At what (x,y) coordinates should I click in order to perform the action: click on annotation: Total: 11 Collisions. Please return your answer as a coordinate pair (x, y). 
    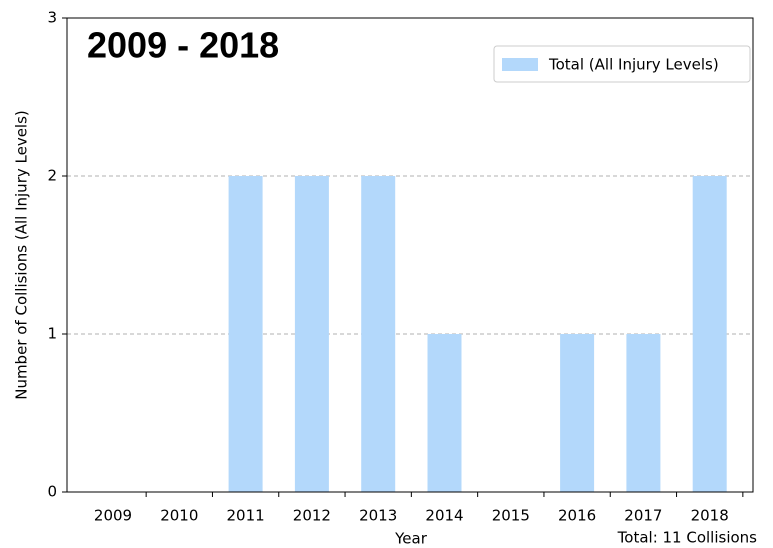
    Looking at the image, I should click on (687, 538).